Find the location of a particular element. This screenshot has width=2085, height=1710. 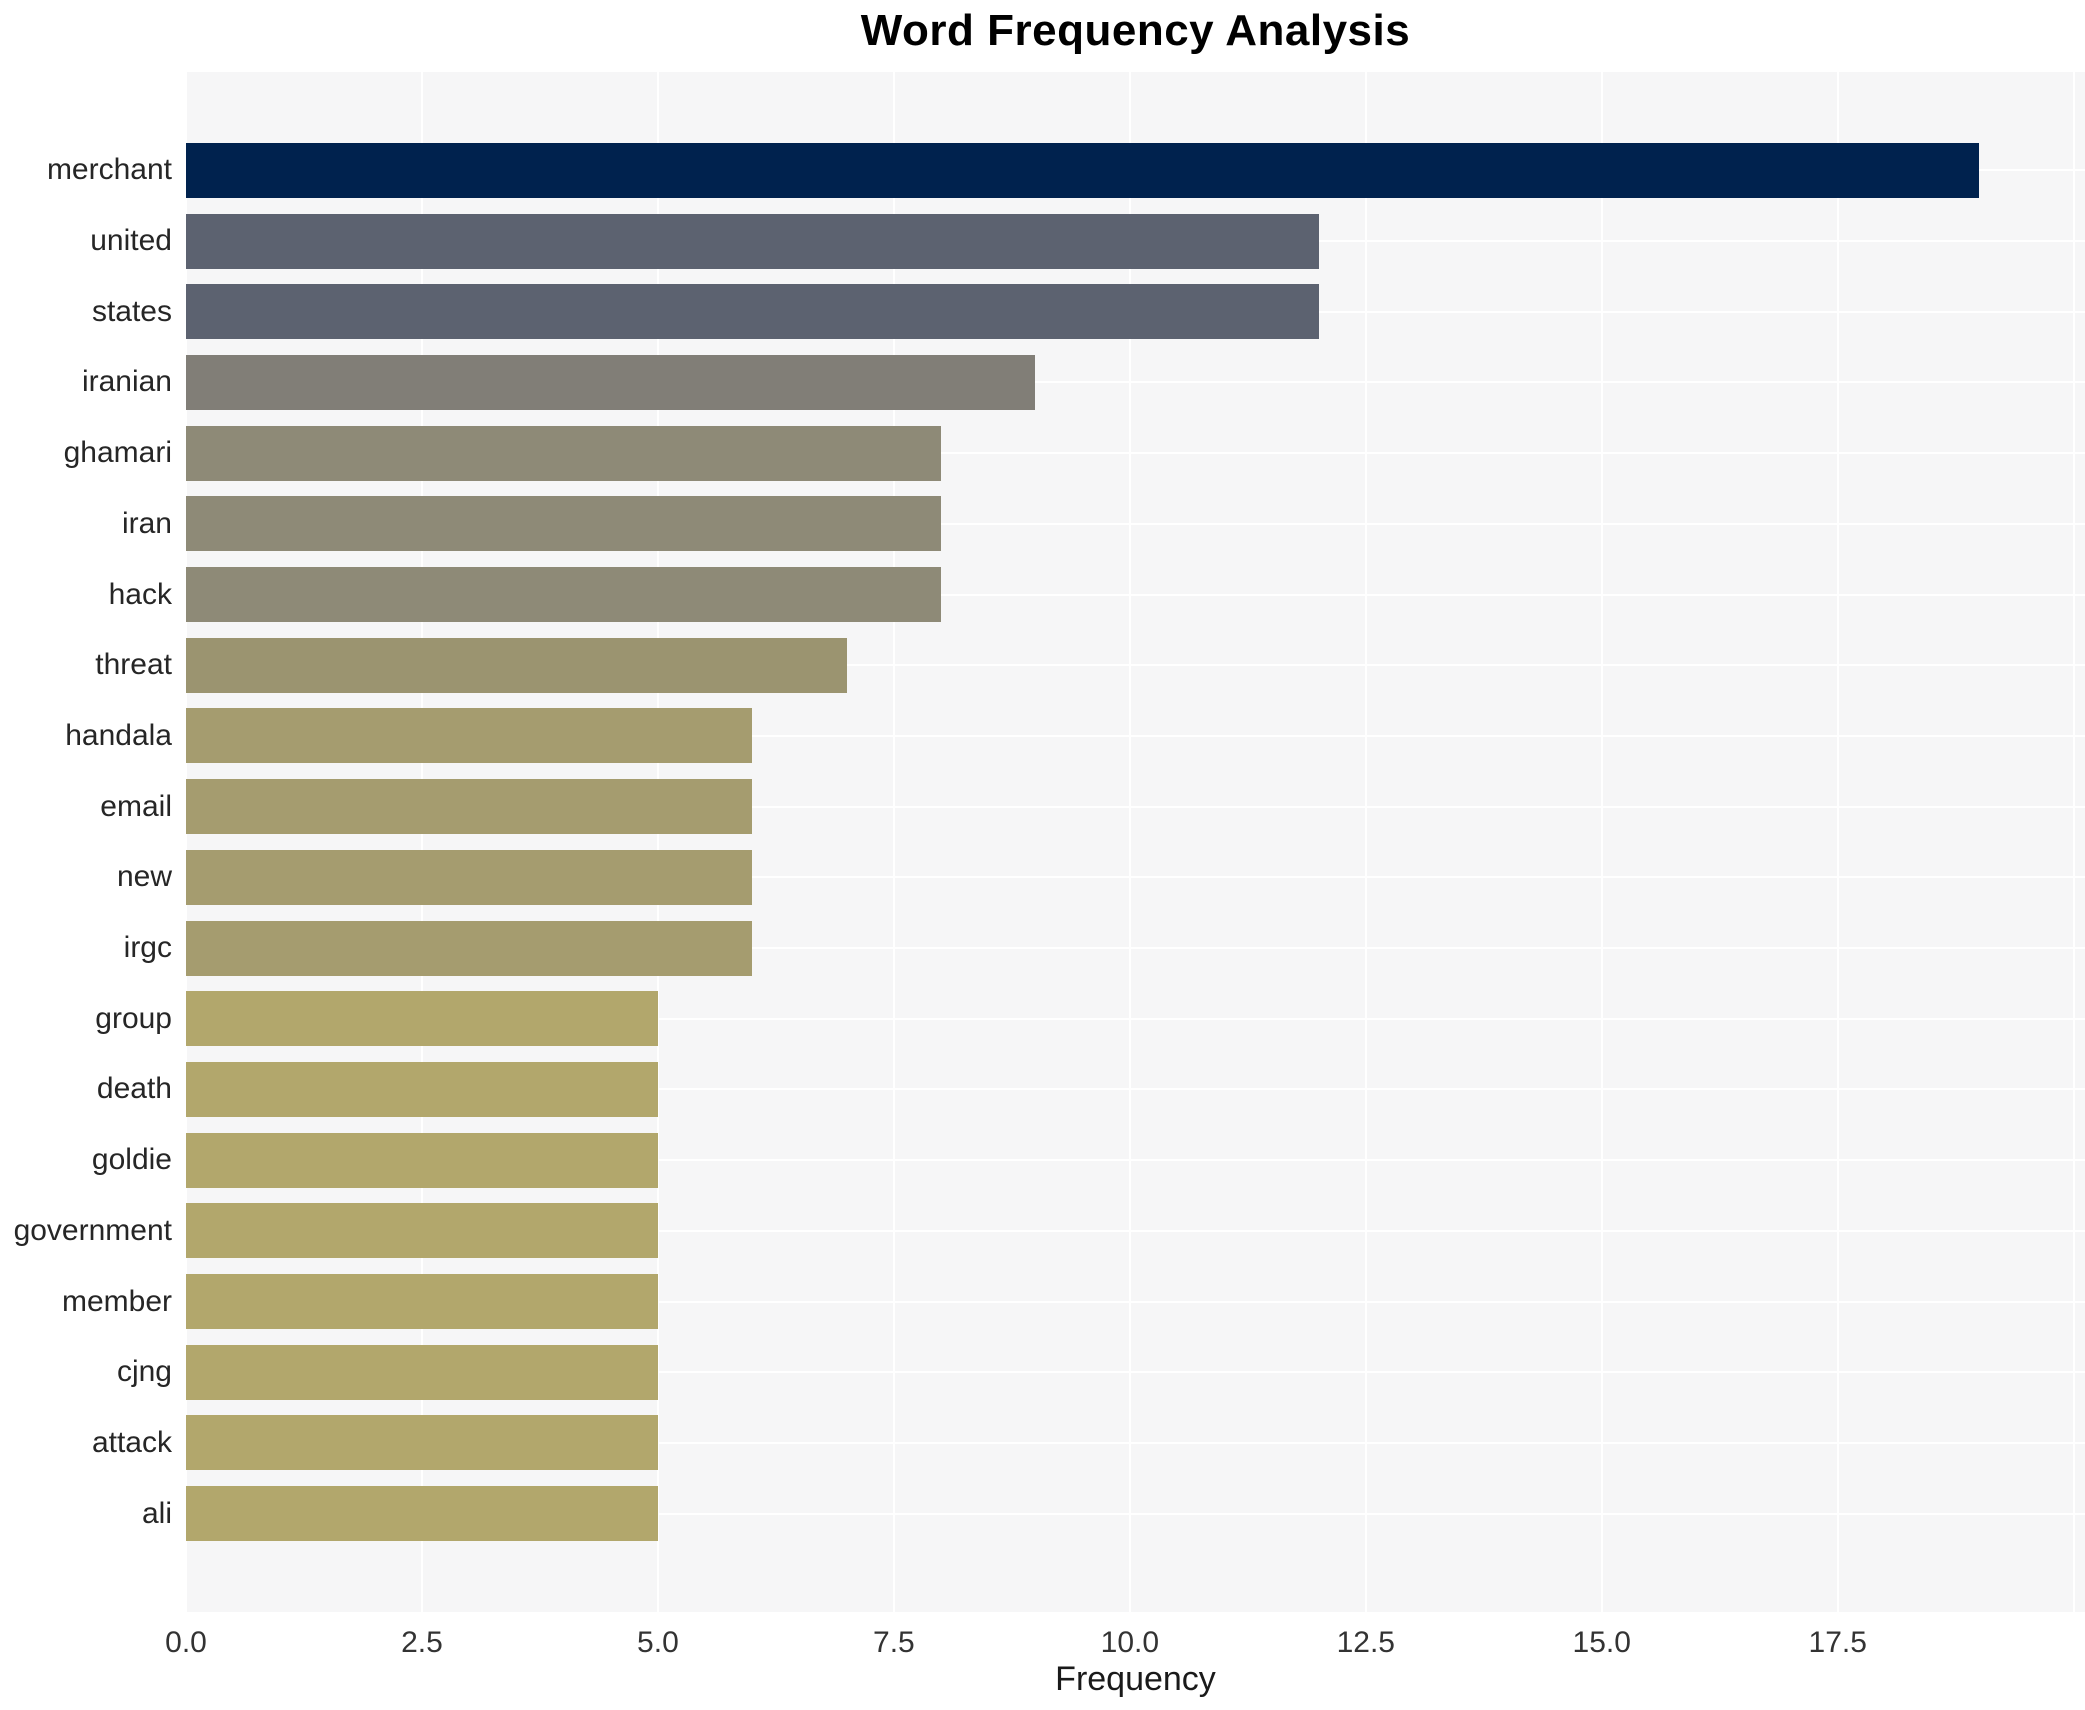

bar-ghamari is located at coordinates (564, 453).